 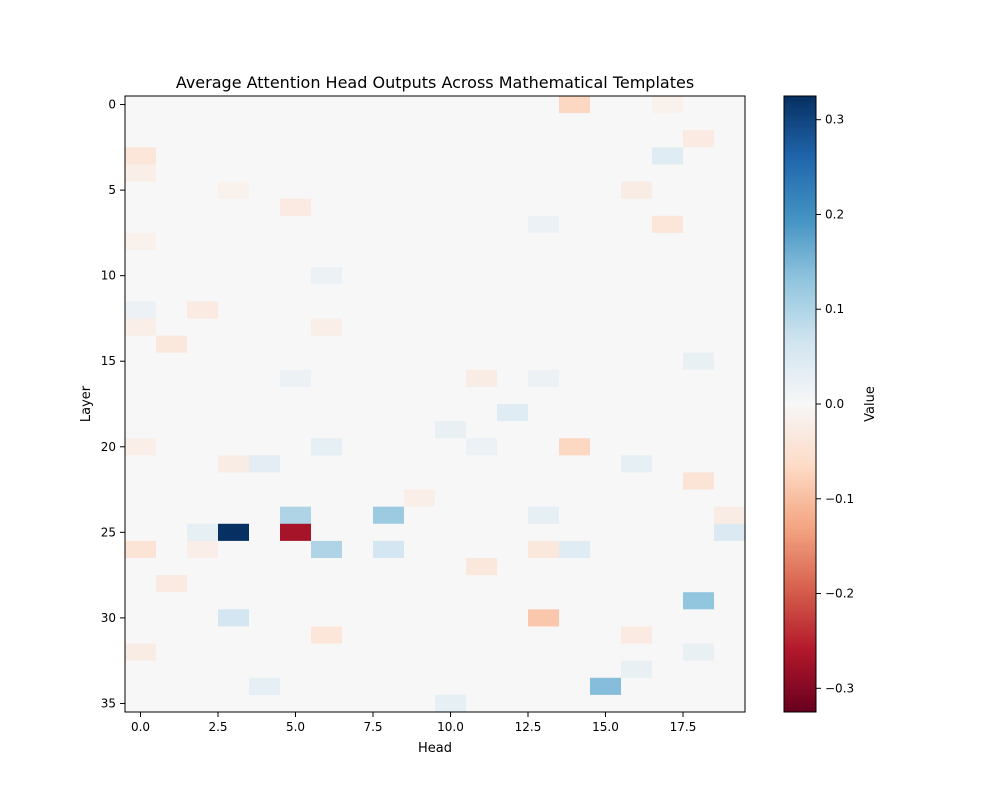 I want to click on y-axis-label: Layer, so click(x=86, y=403).